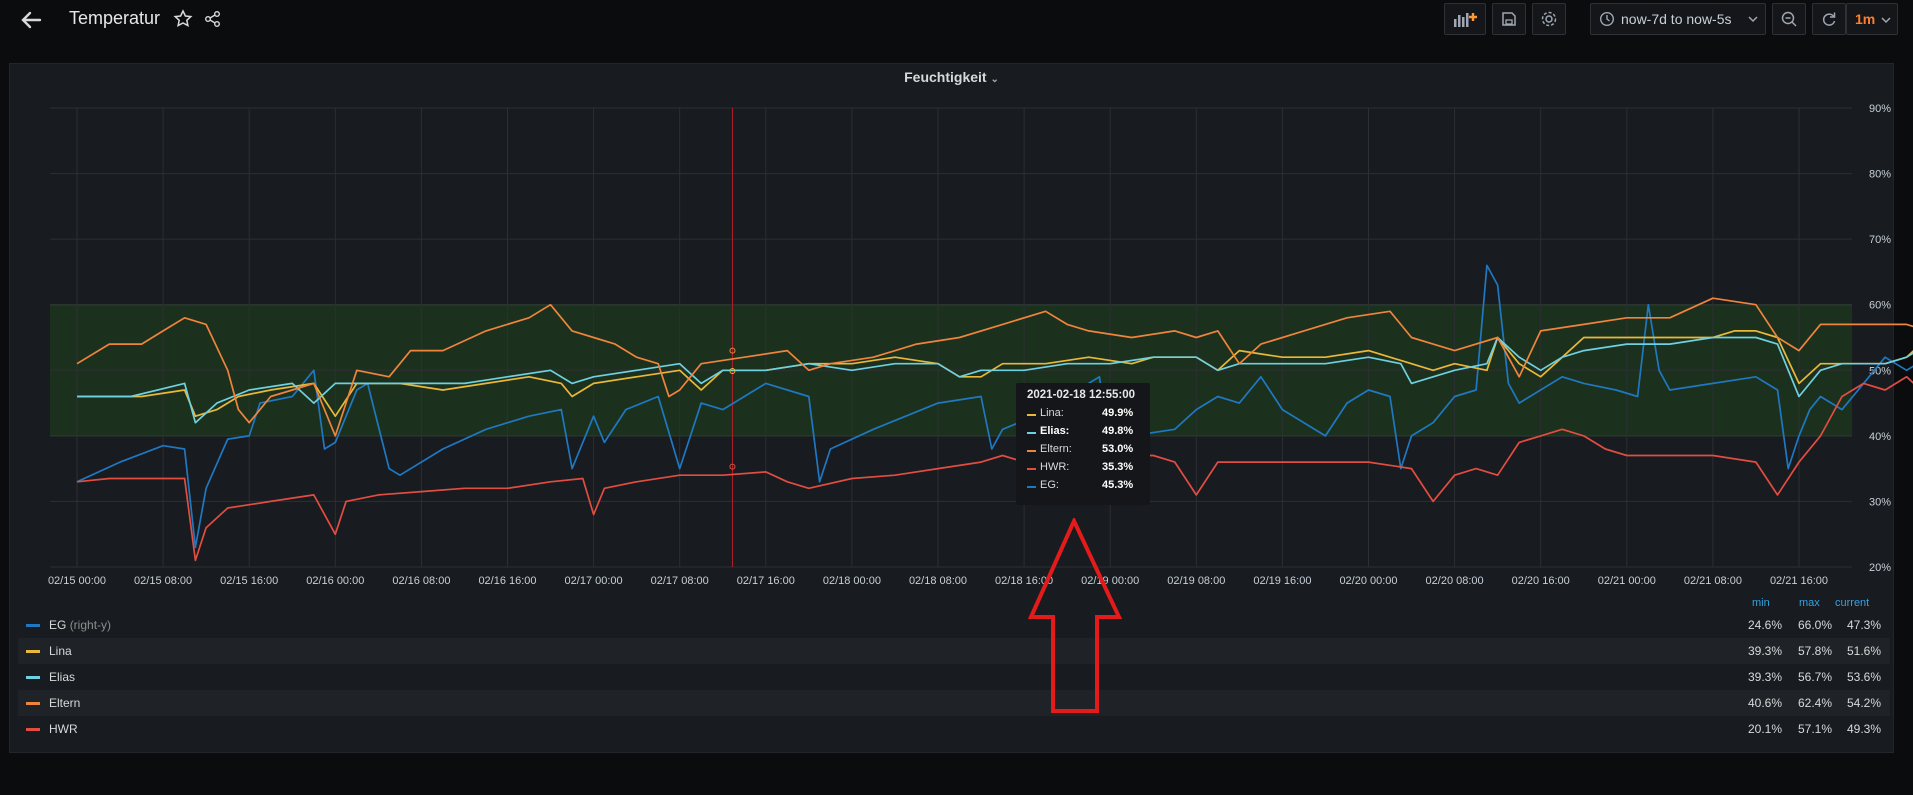  I want to click on tooltip-series-name: Eltern:, so click(1056, 449).